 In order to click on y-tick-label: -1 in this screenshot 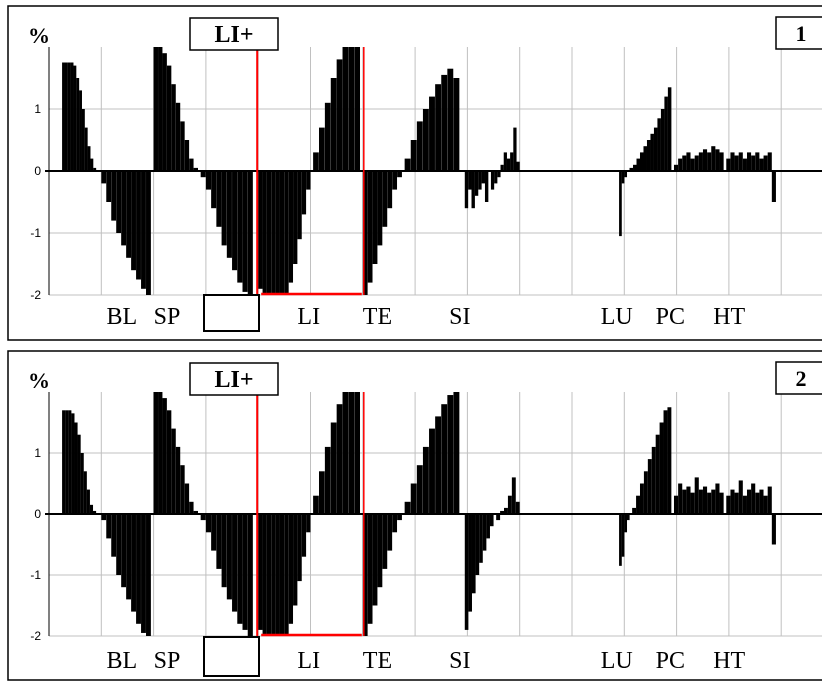, I will do `click(35, 233)`.